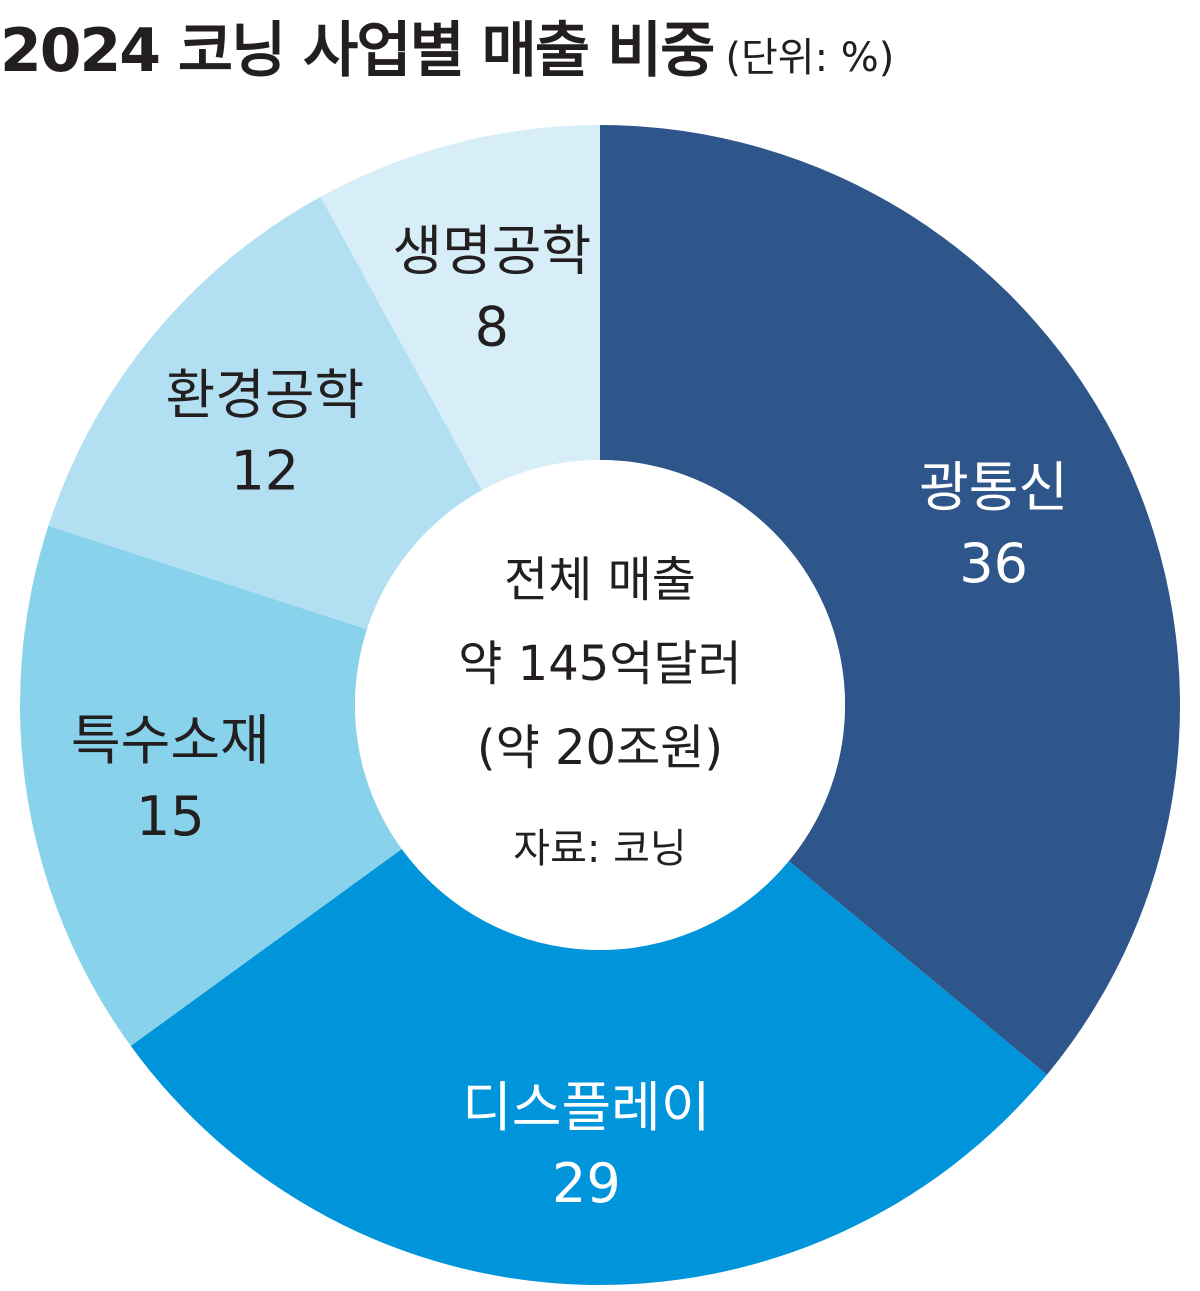 This screenshot has width=1200, height=1291. I want to click on center-line-3: (약 20조원), so click(600, 748).